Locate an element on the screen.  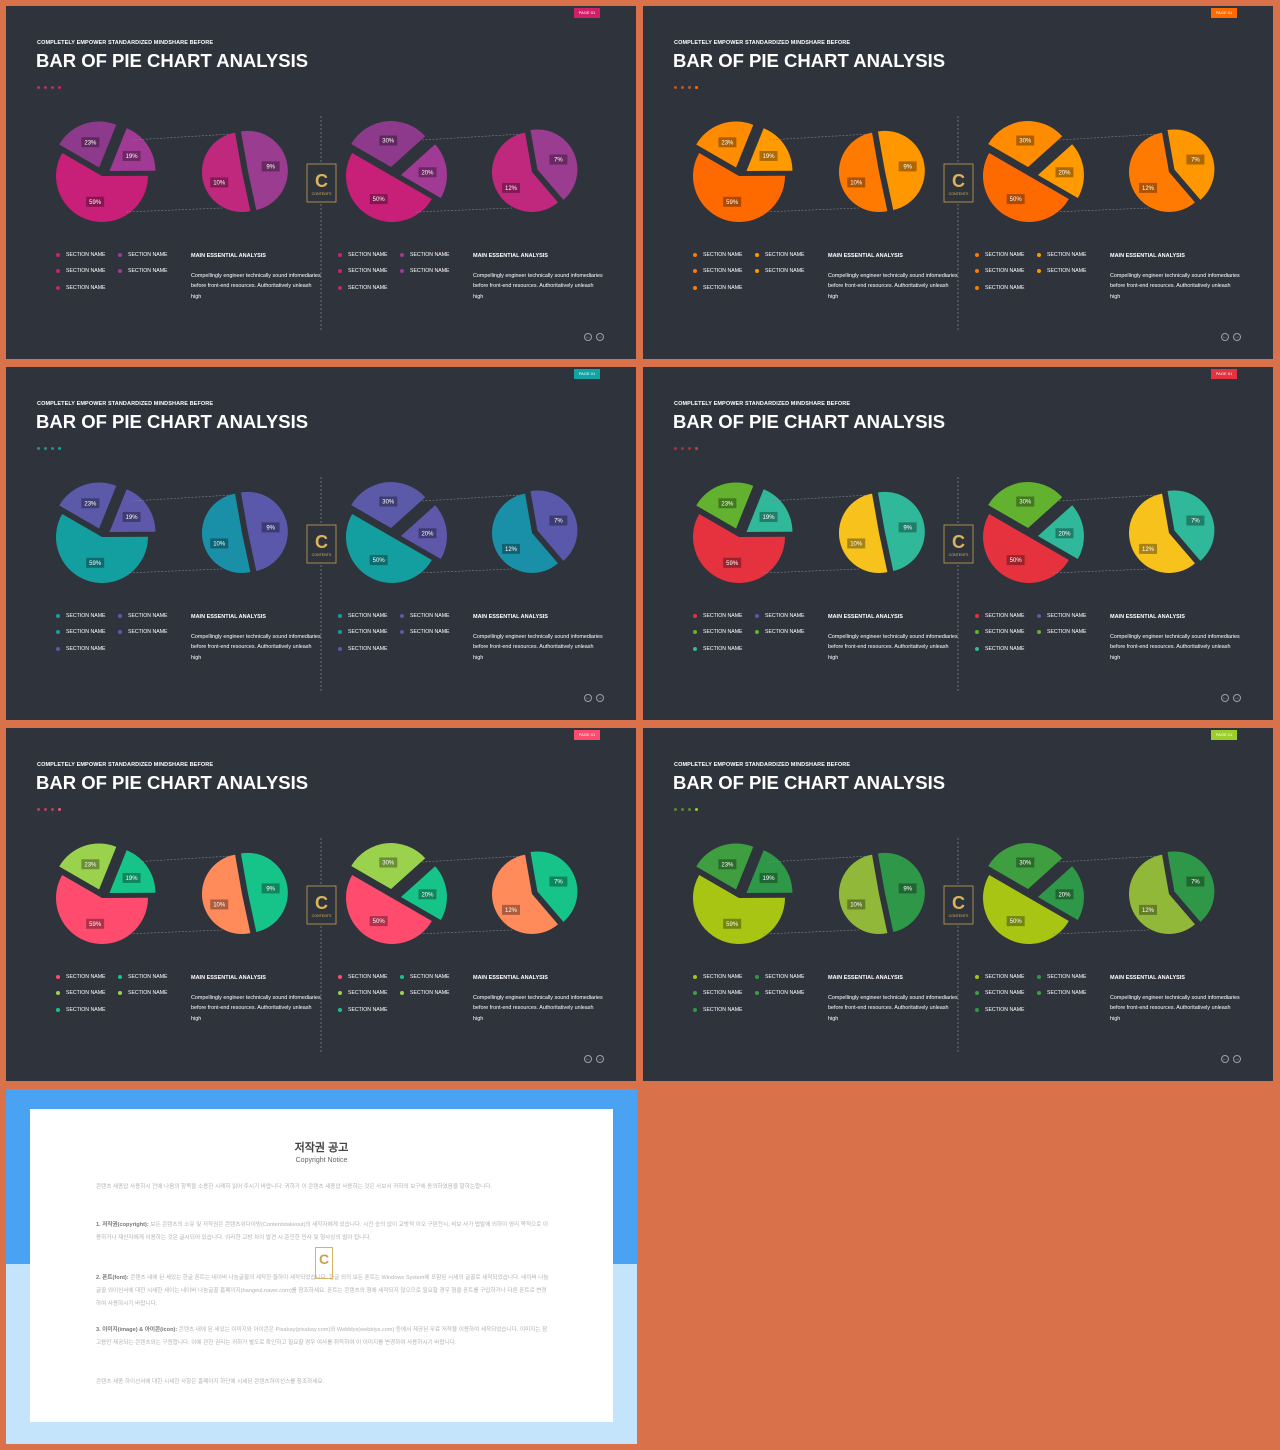
svg-text: 10% is located at coordinates (856, 544).